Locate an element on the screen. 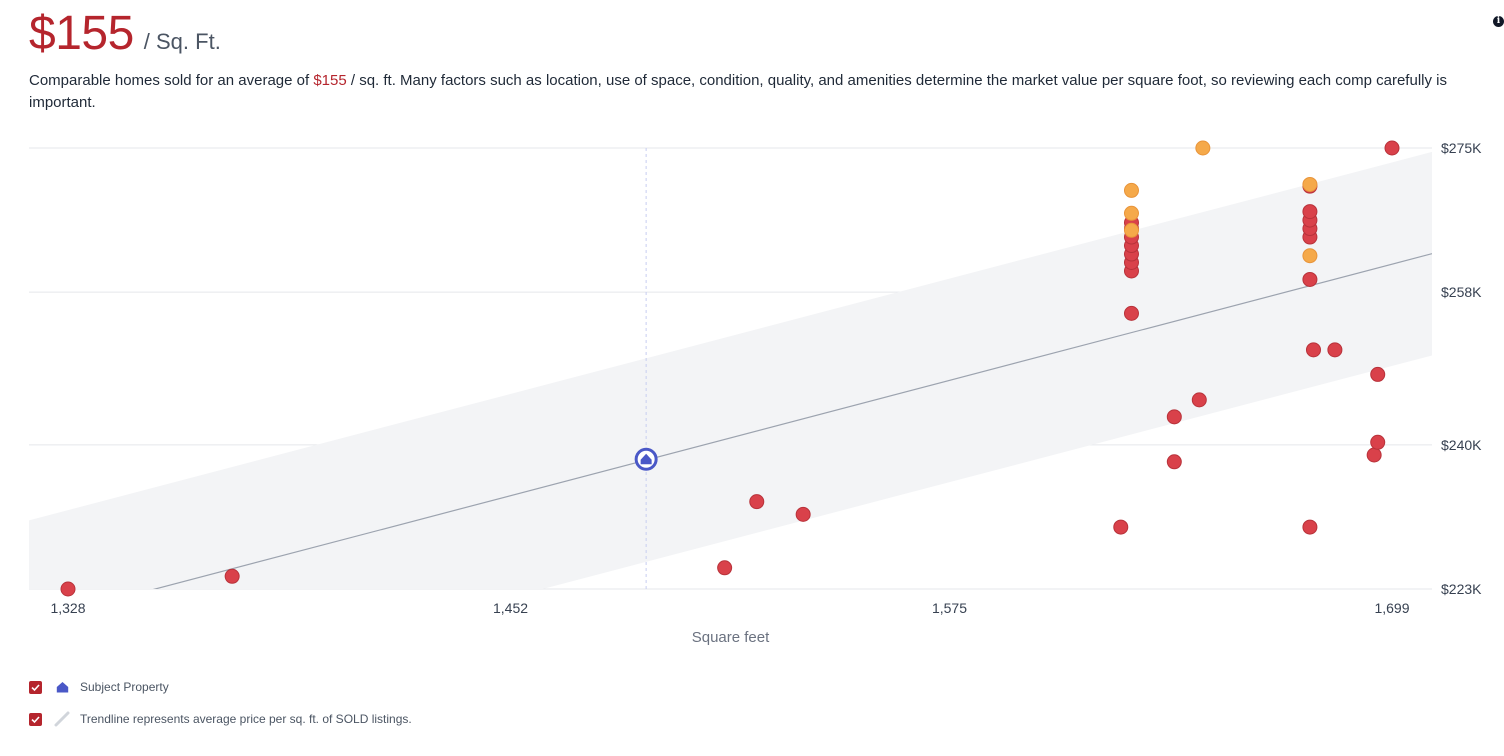 The width and height of the screenshot is (1504, 756). x-tick-label: 1,328 is located at coordinates (67, 608).